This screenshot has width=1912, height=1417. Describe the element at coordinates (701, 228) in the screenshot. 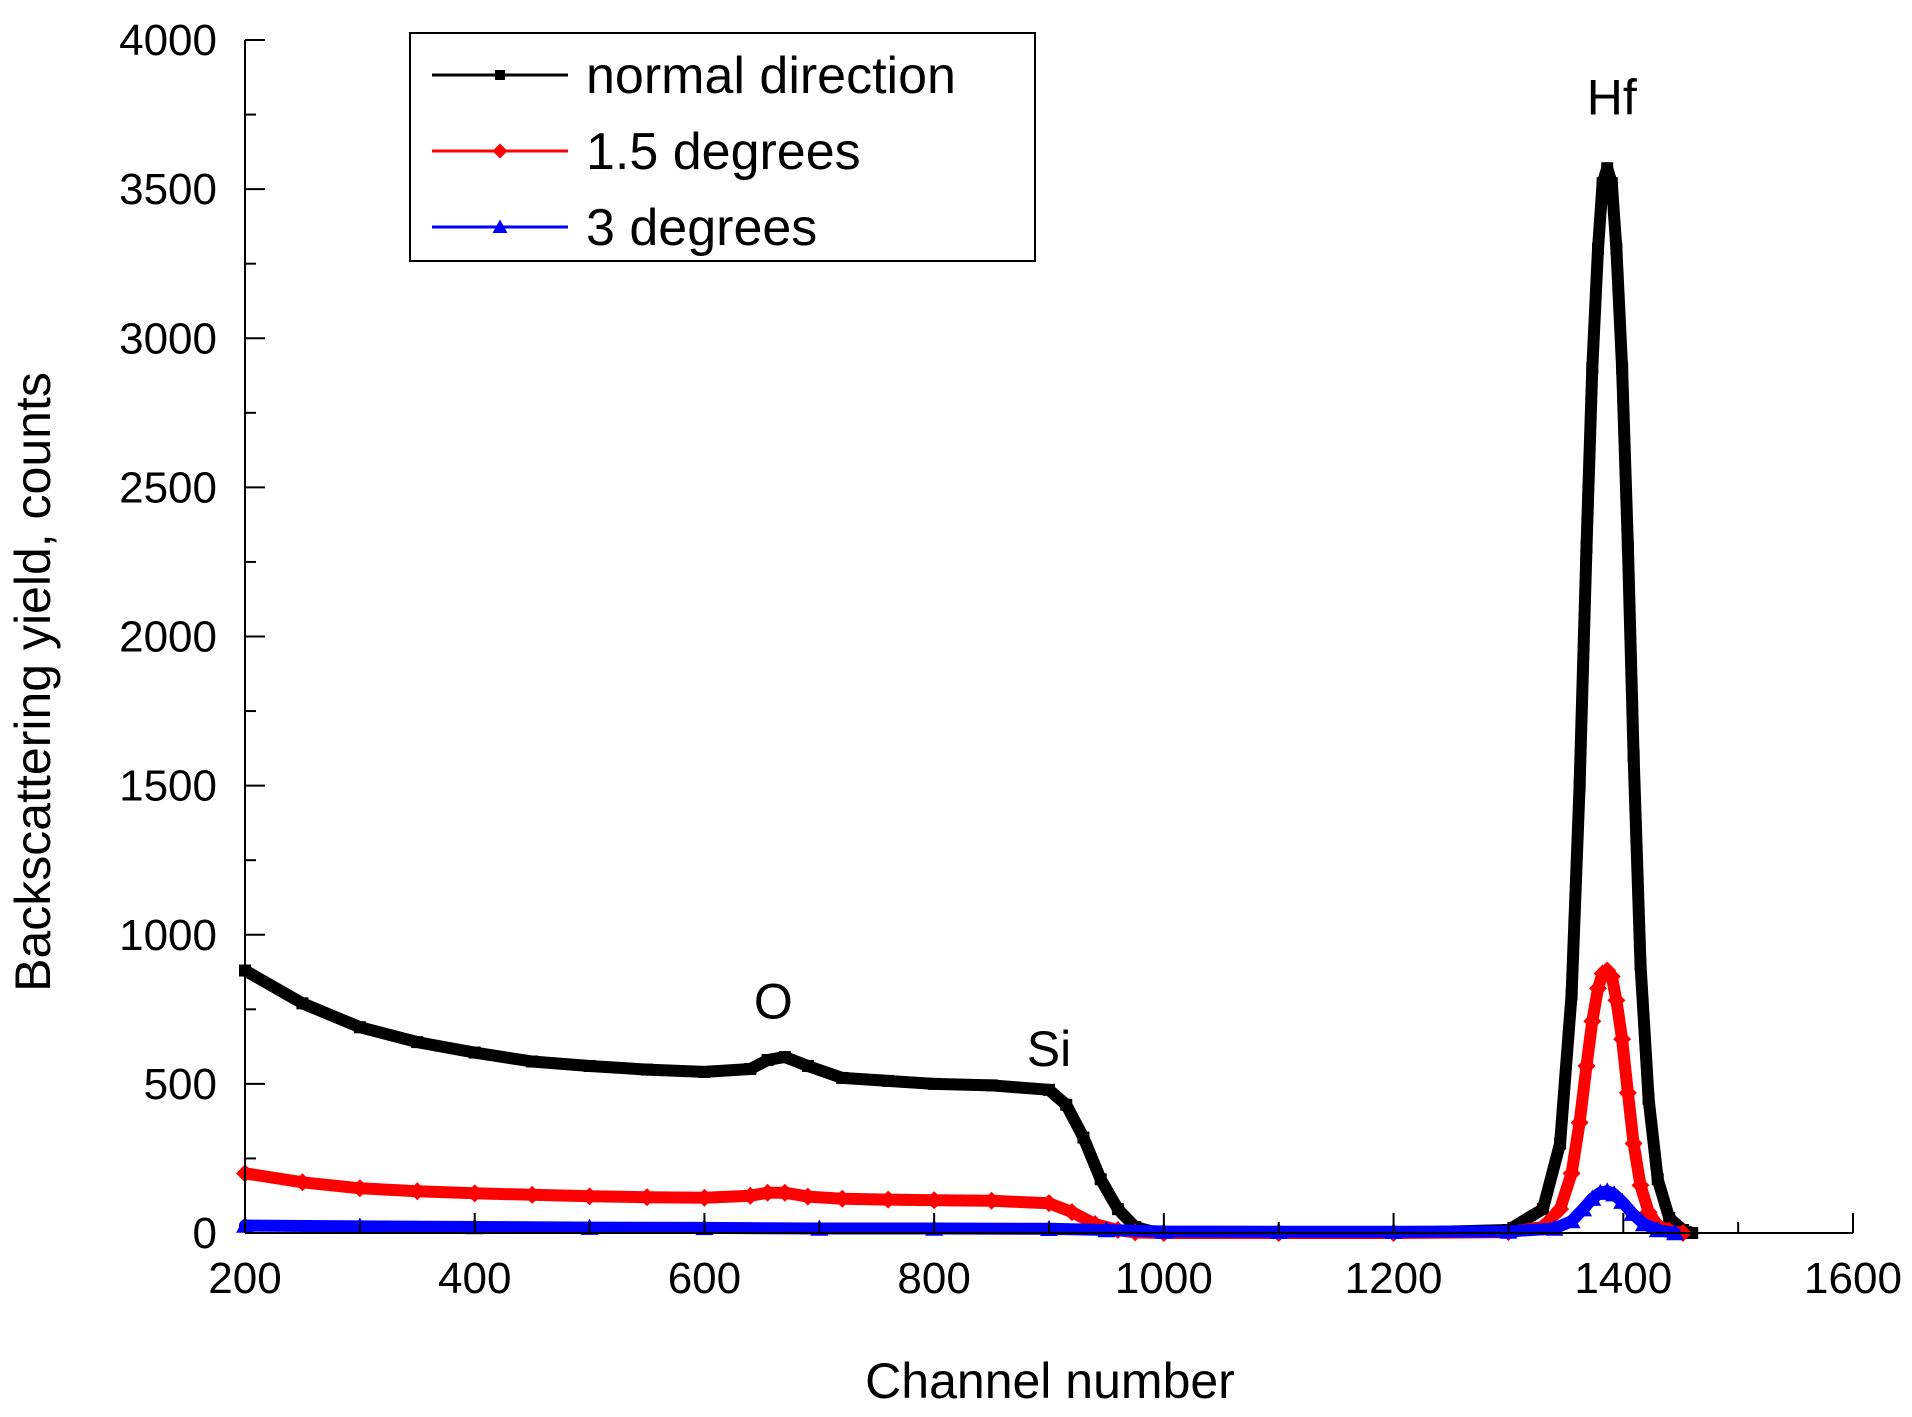

I see `legend-label: 3 degrees` at that location.